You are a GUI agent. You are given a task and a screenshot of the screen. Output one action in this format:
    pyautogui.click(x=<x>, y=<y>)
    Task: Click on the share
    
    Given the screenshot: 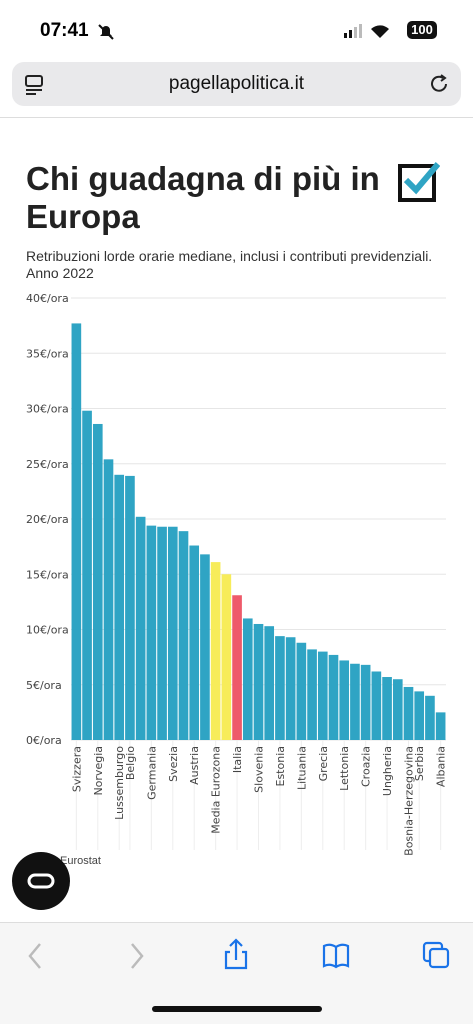 What is the action you would take?
    pyautogui.click(x=236, y=954)
    